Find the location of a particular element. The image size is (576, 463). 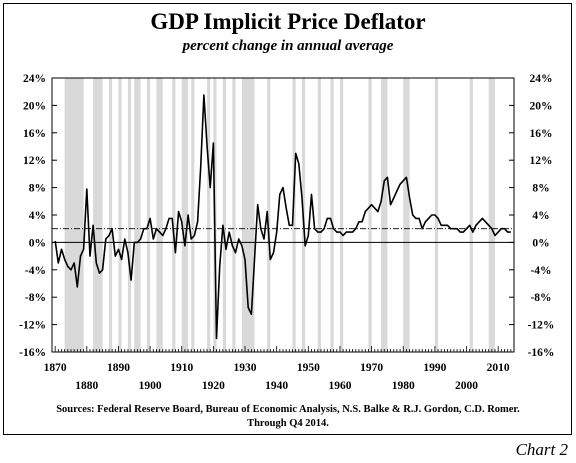

y-tick-label-right: -4% is located at coordinates (540, 271).